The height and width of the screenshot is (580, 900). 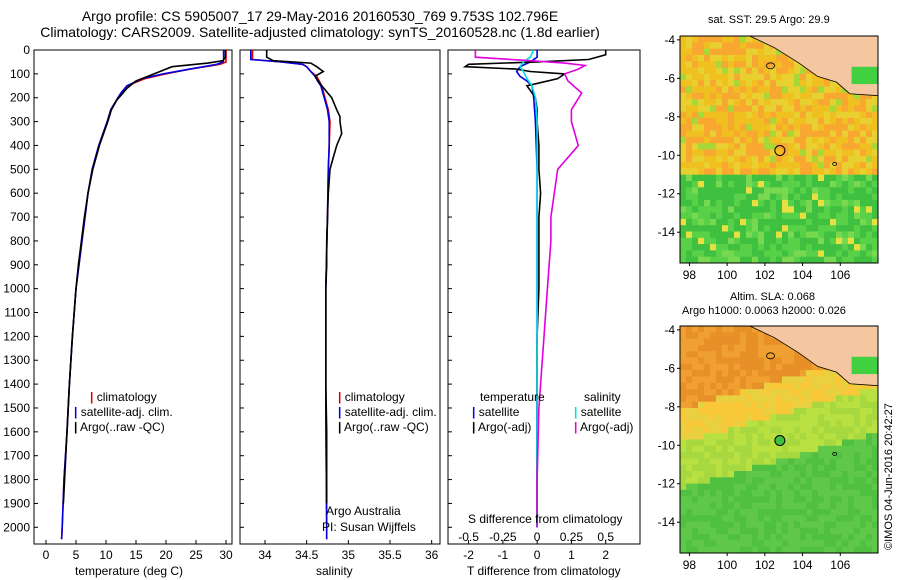 I want to click on y-tick-label-2: 200, so click(x=20, y=98).